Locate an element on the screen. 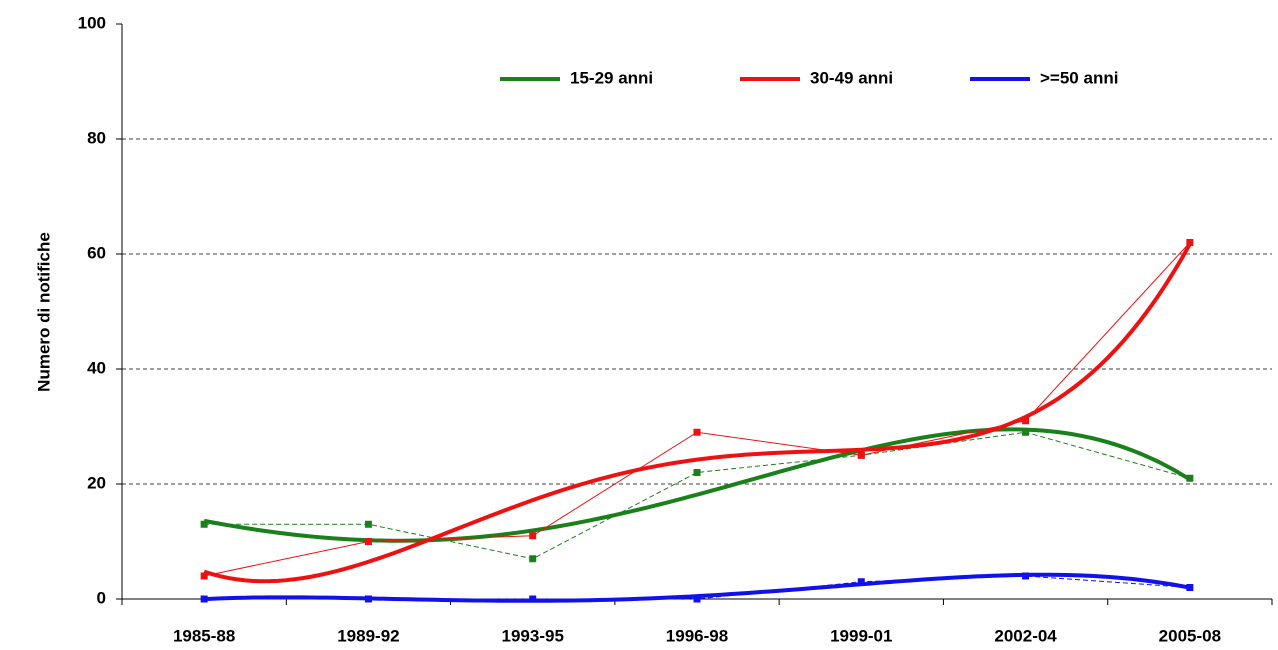  x-tick-label: 1999-01 is located at coordinates (861, 635).